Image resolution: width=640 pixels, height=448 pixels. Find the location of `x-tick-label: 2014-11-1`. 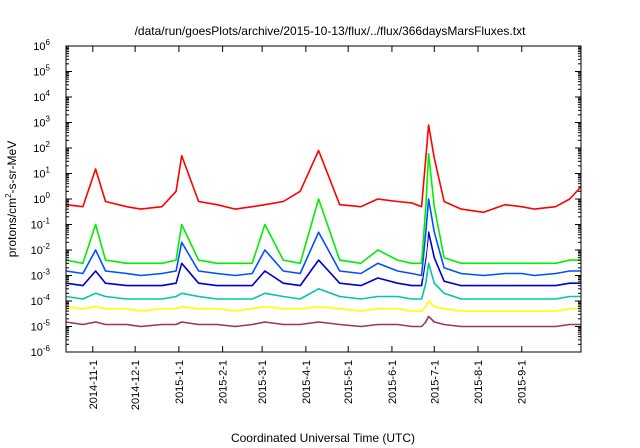

x-tick-label: 2014-11-1 is located at coordinates (94, 384).